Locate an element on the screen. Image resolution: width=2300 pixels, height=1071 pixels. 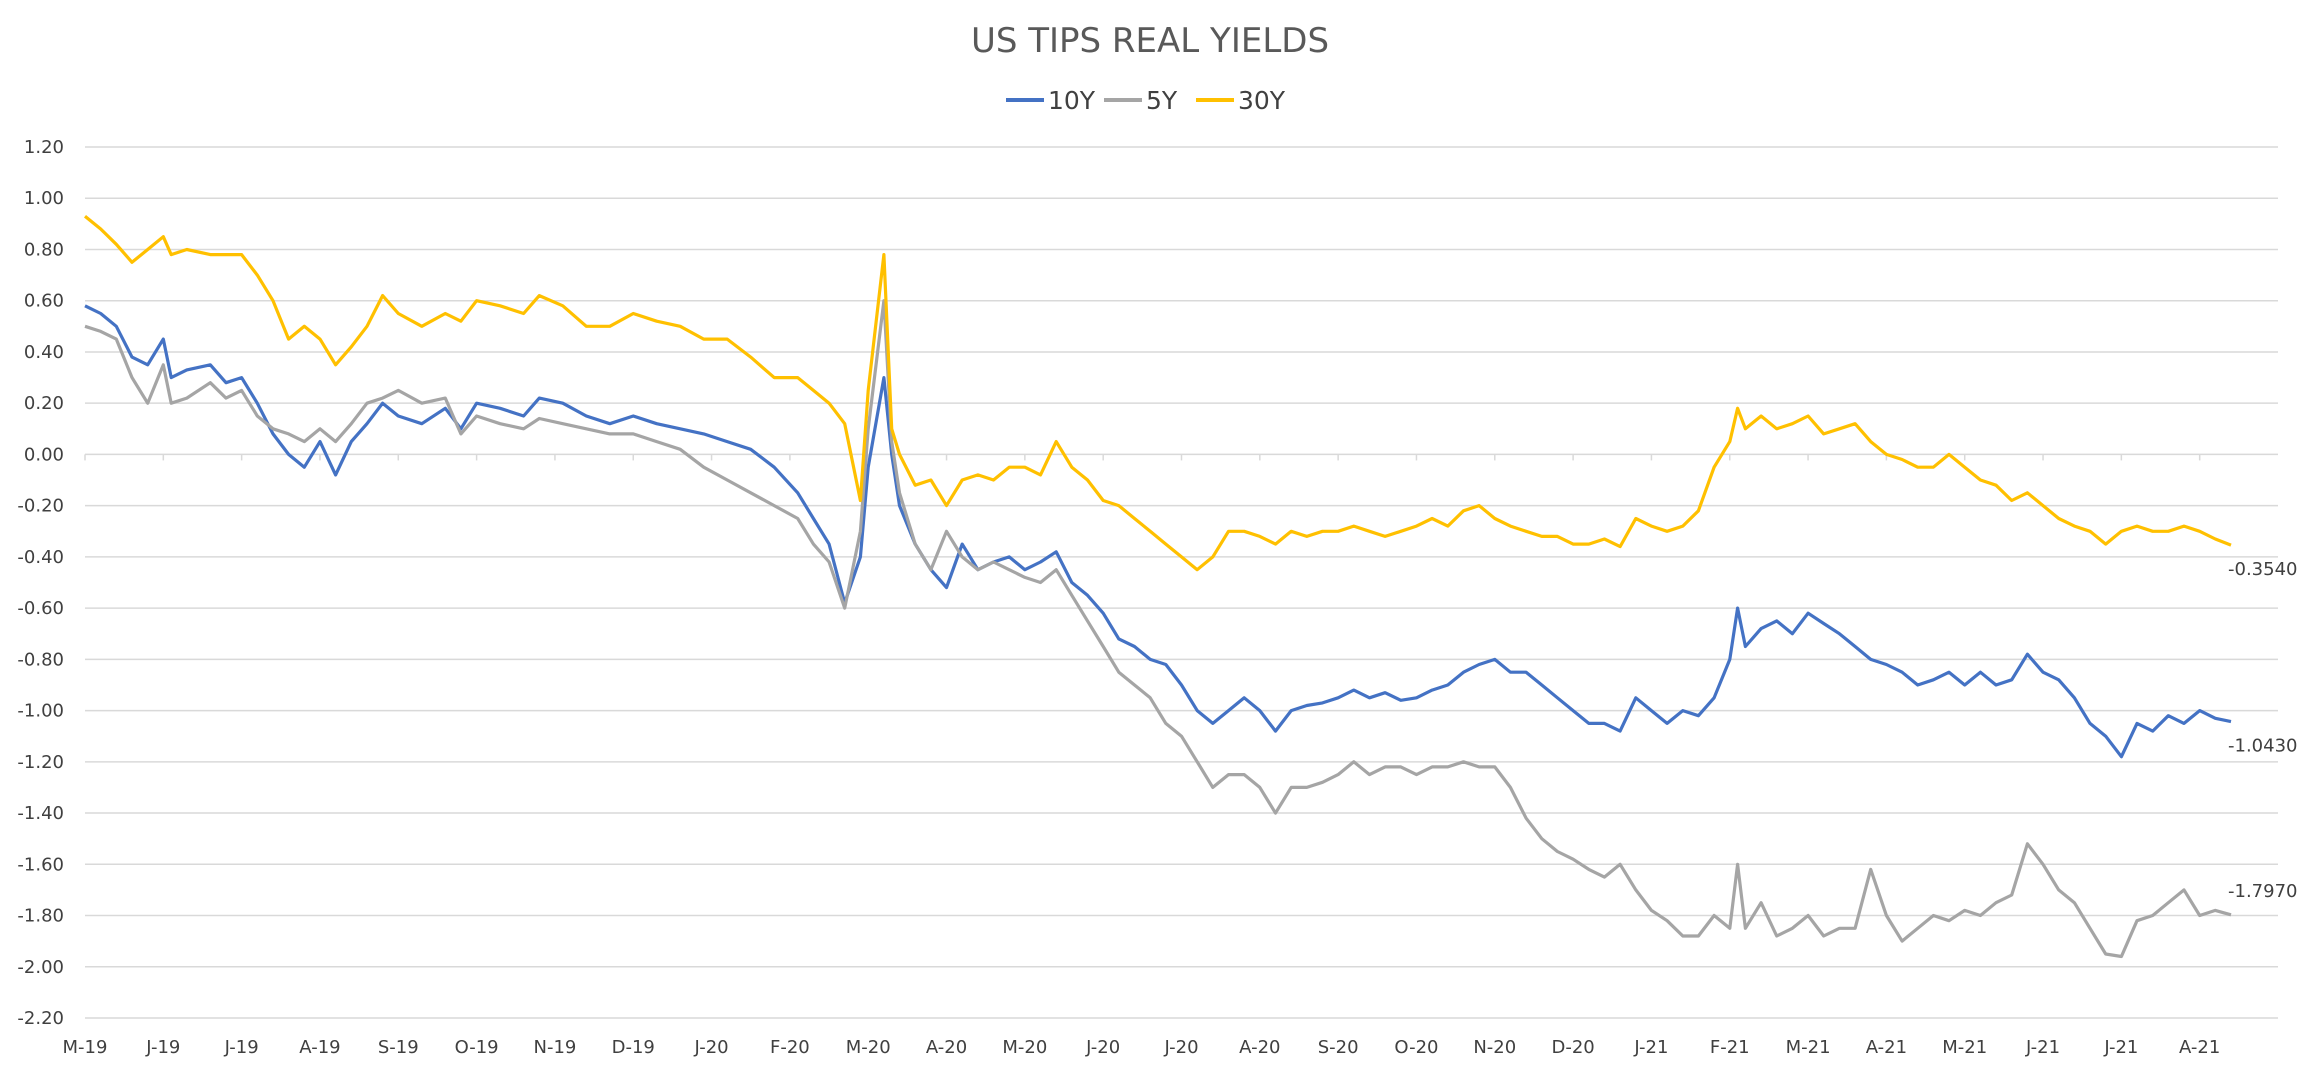
end-value-labels: -1.0430 -1.7970 -0.3540 is located at coordinates (2262, 730).